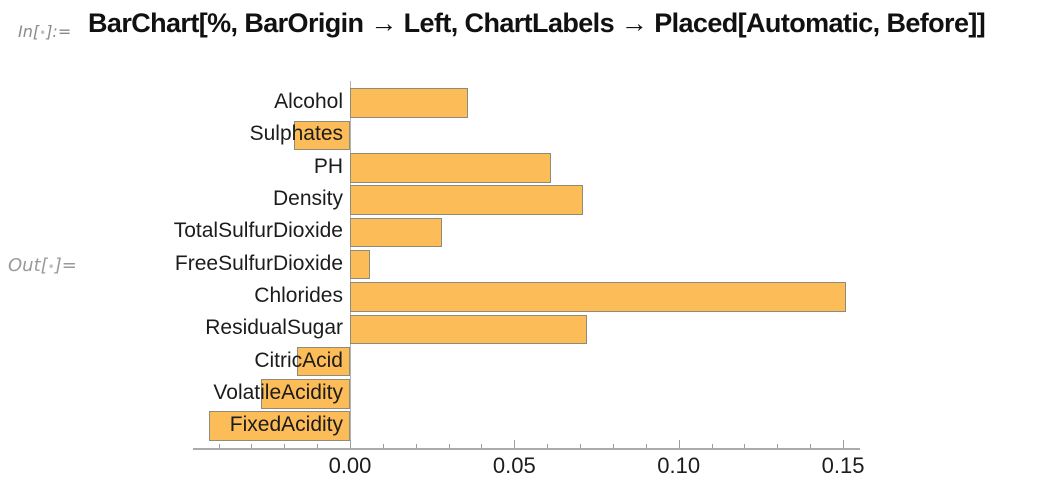  I want to click on cell-in-label: In[•]:=, so click(44, 31).